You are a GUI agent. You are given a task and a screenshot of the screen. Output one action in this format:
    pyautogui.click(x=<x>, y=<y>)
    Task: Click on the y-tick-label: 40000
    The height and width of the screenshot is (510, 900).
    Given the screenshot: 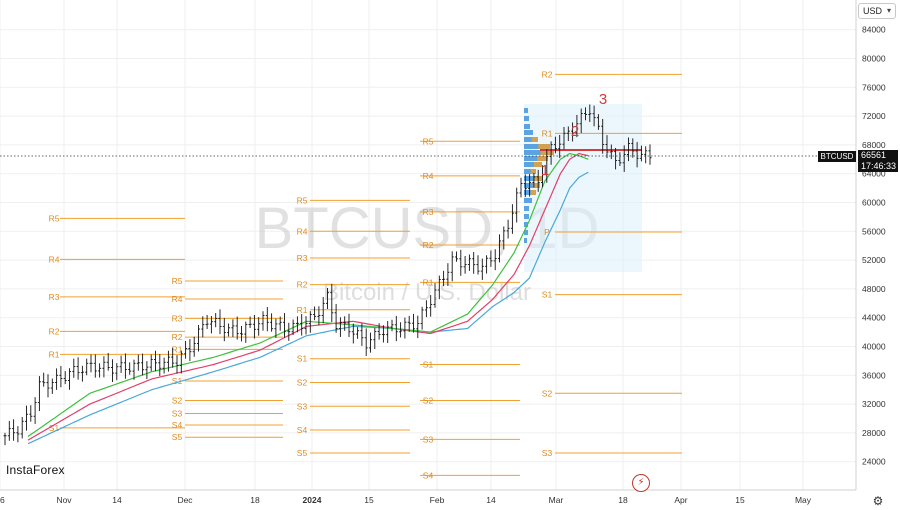 What is the action you would take?
    pyautogui.click(x=874, y=347)
    